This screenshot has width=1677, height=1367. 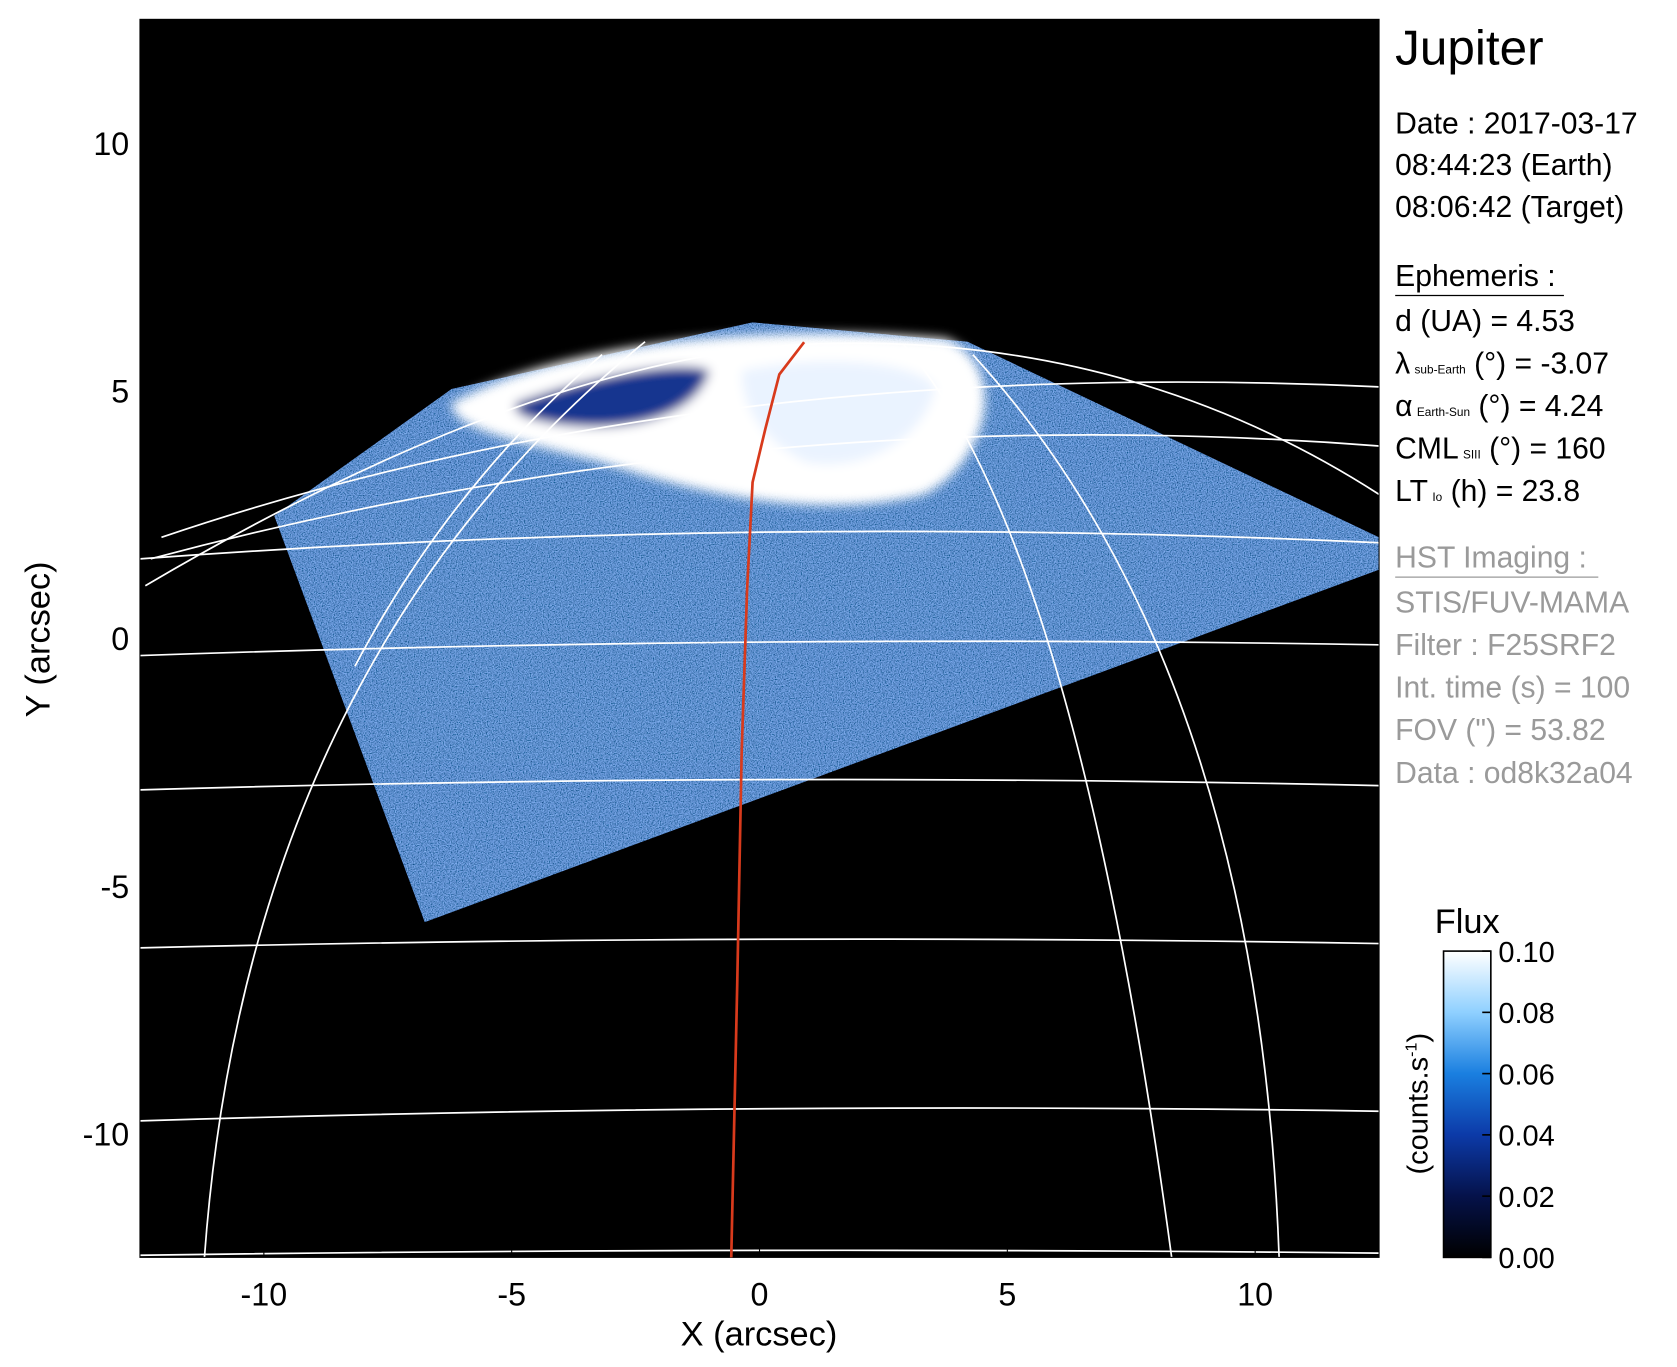 What do you see at coordinates (1403, 406) in the screenshot?
I see `ephemeris-symbol: α` at bounding box center [1403, 406].